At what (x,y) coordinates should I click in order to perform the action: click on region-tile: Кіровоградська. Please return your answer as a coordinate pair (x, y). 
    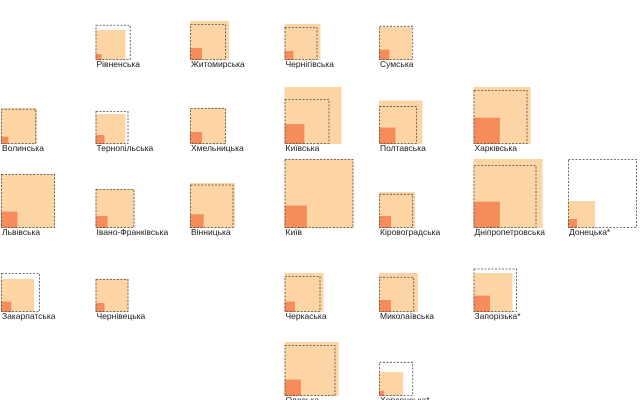
    Looking at the image, I should click on (410, 214).